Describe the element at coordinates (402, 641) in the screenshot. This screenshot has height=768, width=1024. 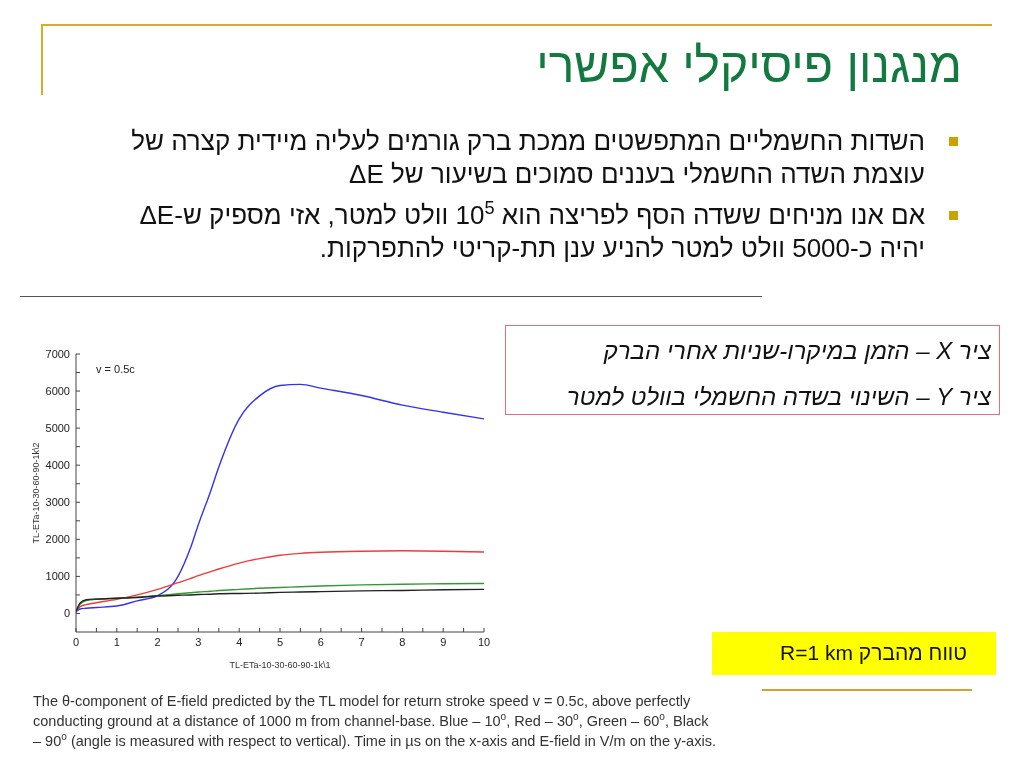
I see `x-tick-label: 8` at that location.